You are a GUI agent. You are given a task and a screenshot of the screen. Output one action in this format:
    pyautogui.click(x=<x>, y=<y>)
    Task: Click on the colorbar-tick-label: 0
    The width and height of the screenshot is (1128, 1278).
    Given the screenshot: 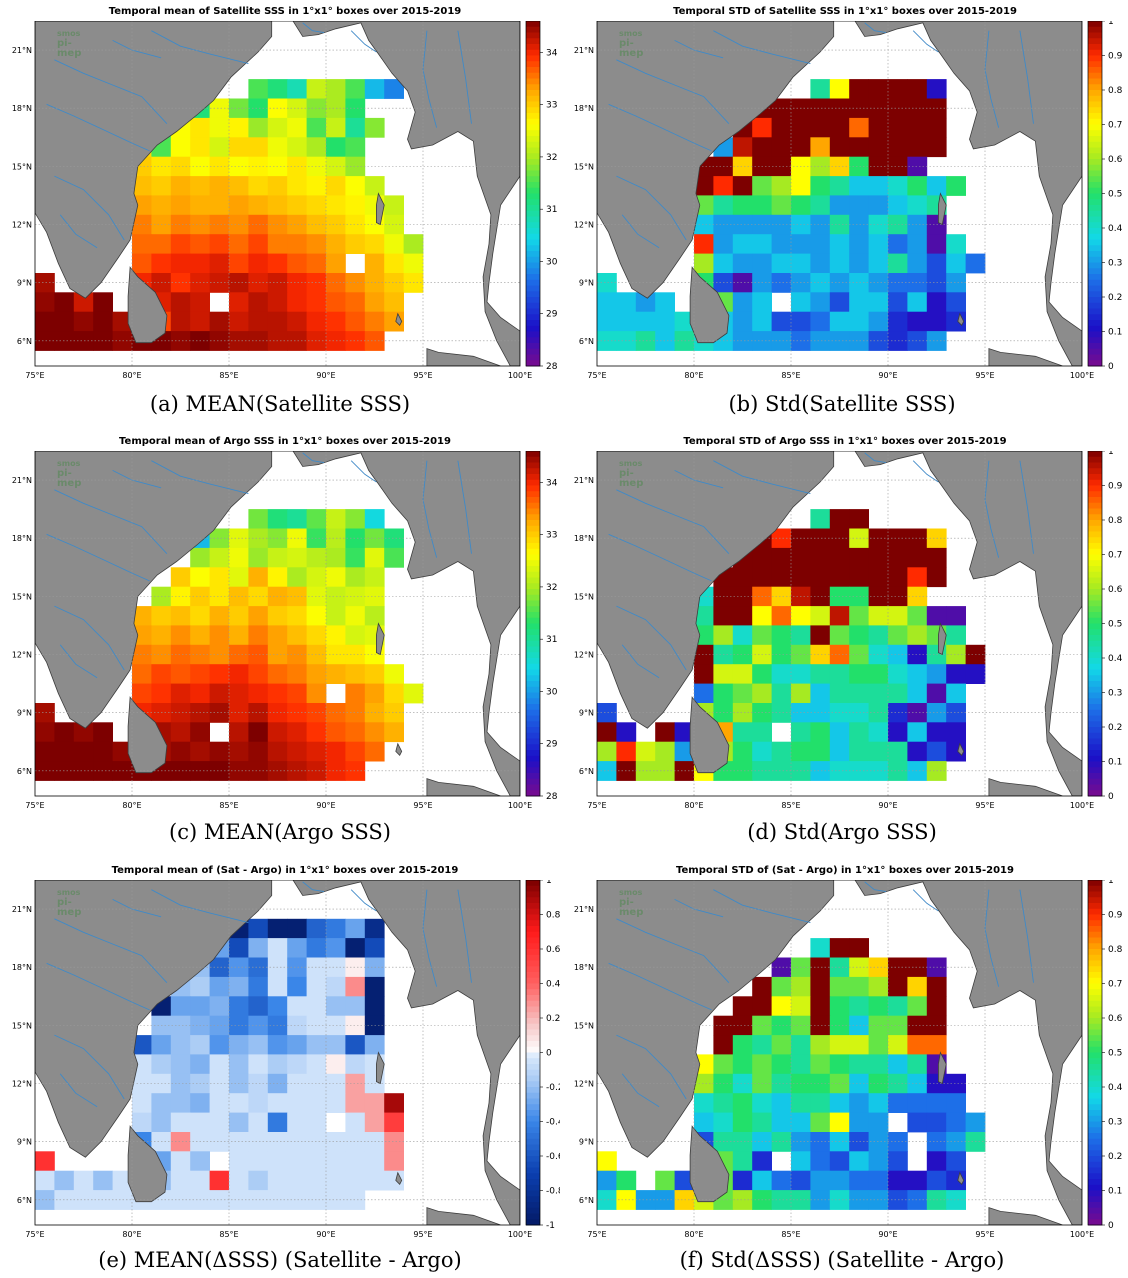 What is the action you would take?
    pyautogui.click(x=1111, y=797)
    